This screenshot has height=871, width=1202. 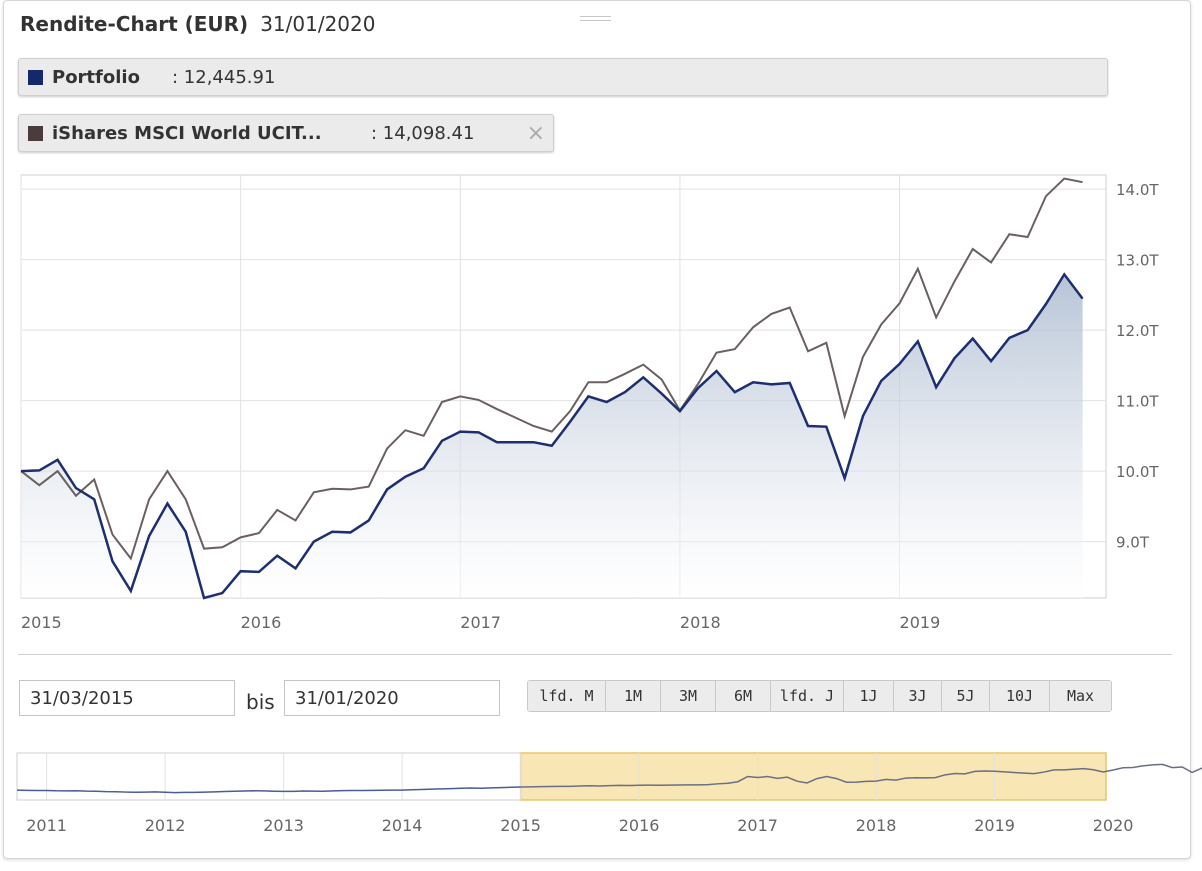 I want to click on x-tick-label: 2016, so click(x=261, y=622).